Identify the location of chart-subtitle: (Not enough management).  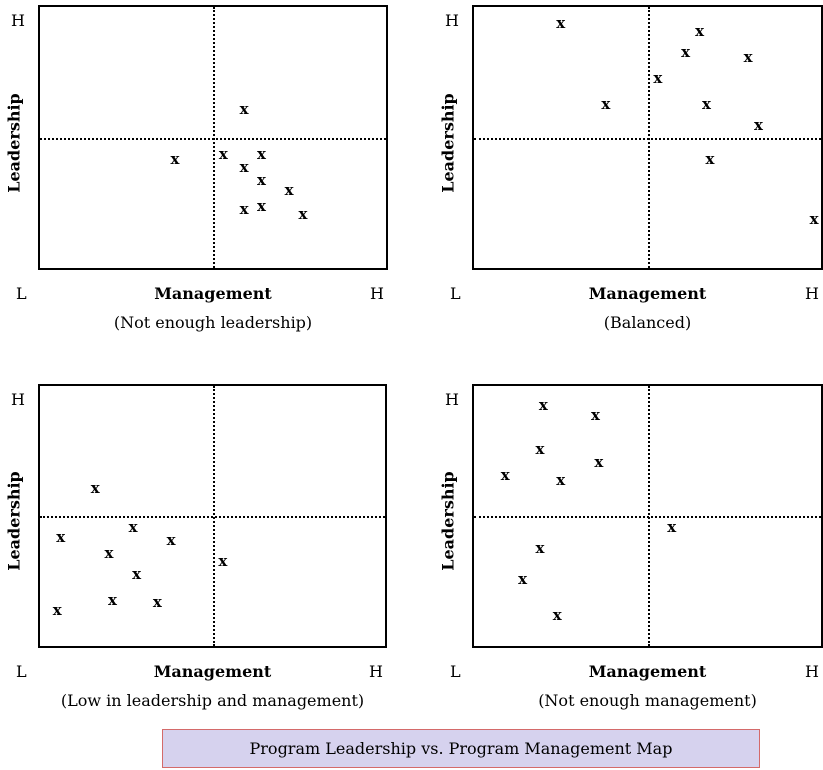
(647, 700).